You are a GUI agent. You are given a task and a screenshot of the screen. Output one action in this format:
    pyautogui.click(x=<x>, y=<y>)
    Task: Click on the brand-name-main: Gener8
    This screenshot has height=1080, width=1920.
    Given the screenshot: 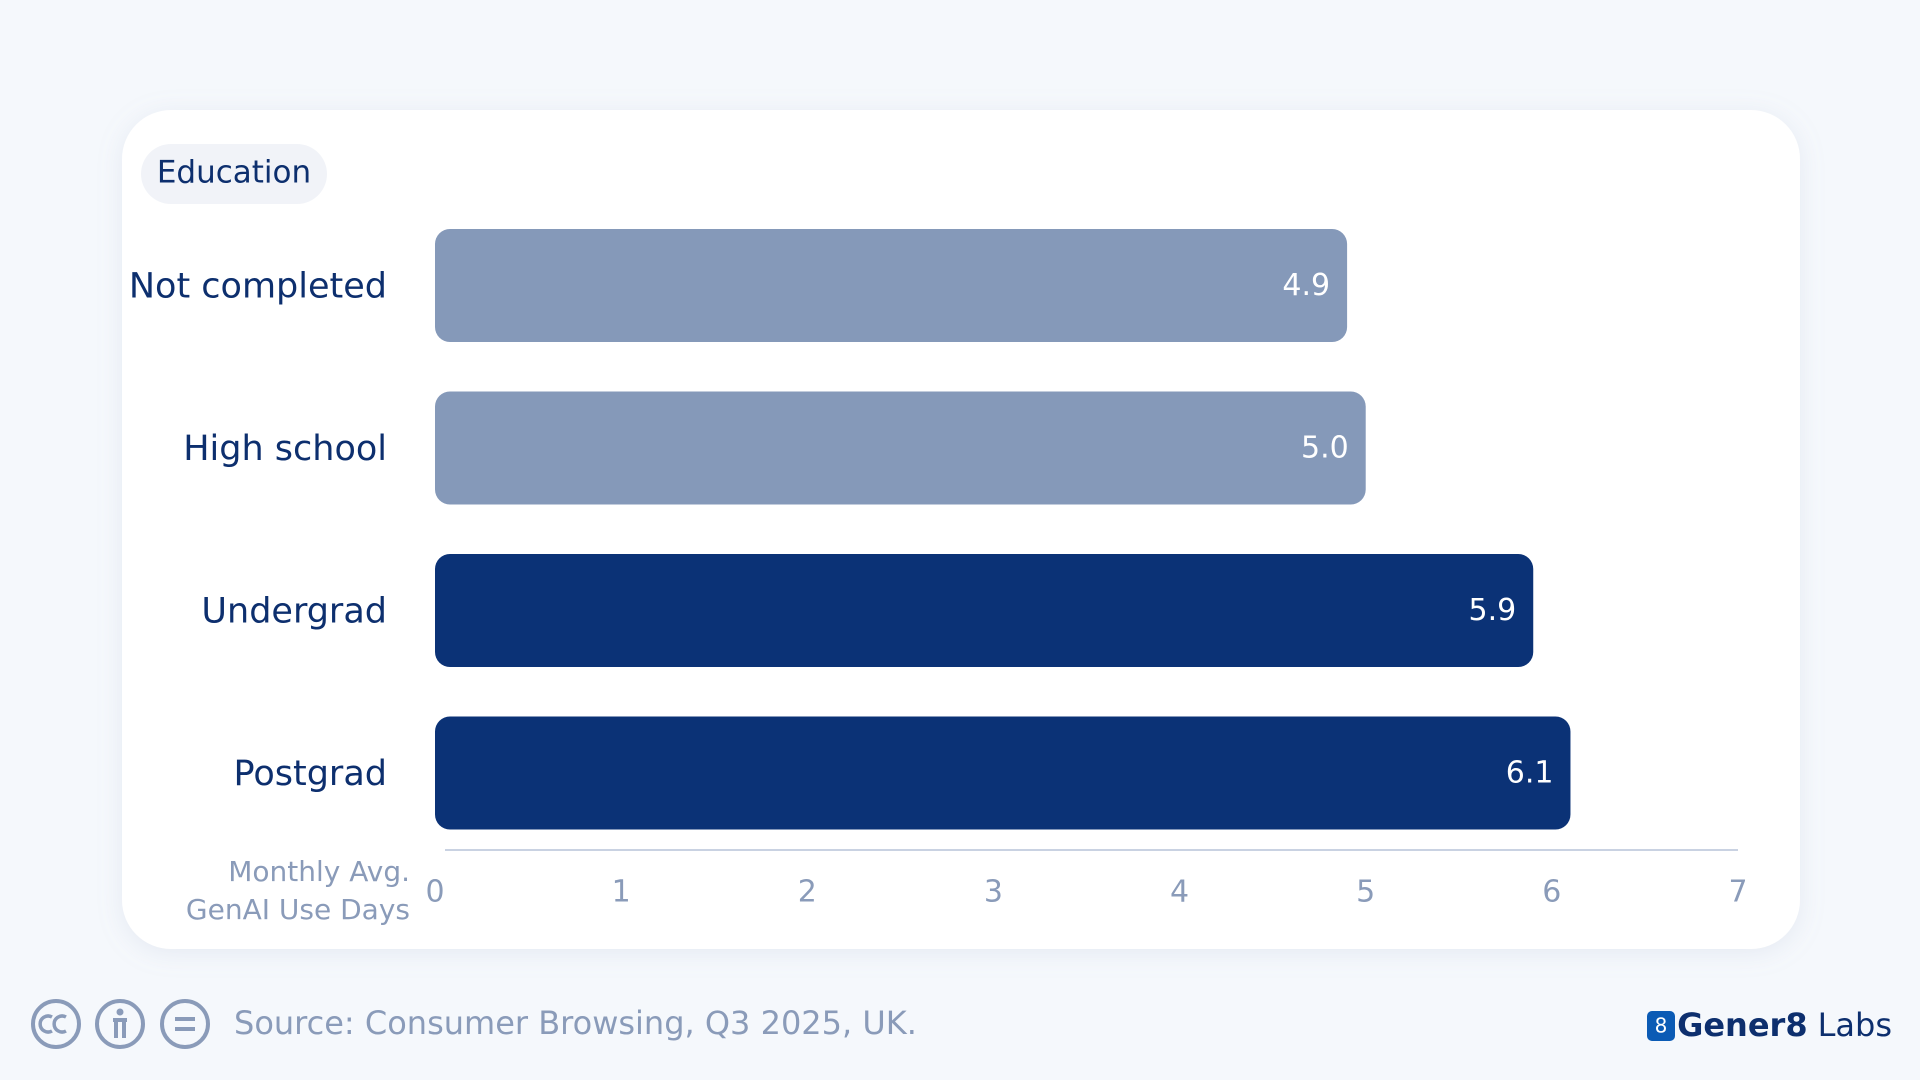 What is the action you would take?
    pyautogui.click(x=1742, y=1025)
    